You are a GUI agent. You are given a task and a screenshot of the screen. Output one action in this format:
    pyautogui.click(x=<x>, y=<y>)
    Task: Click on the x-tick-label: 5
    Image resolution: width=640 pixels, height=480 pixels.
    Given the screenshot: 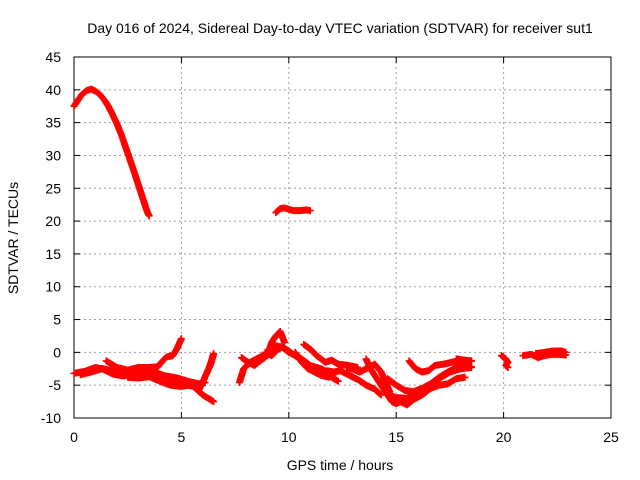 What is the action you would take?
    pyautogui.click(x=182, y=437)
    